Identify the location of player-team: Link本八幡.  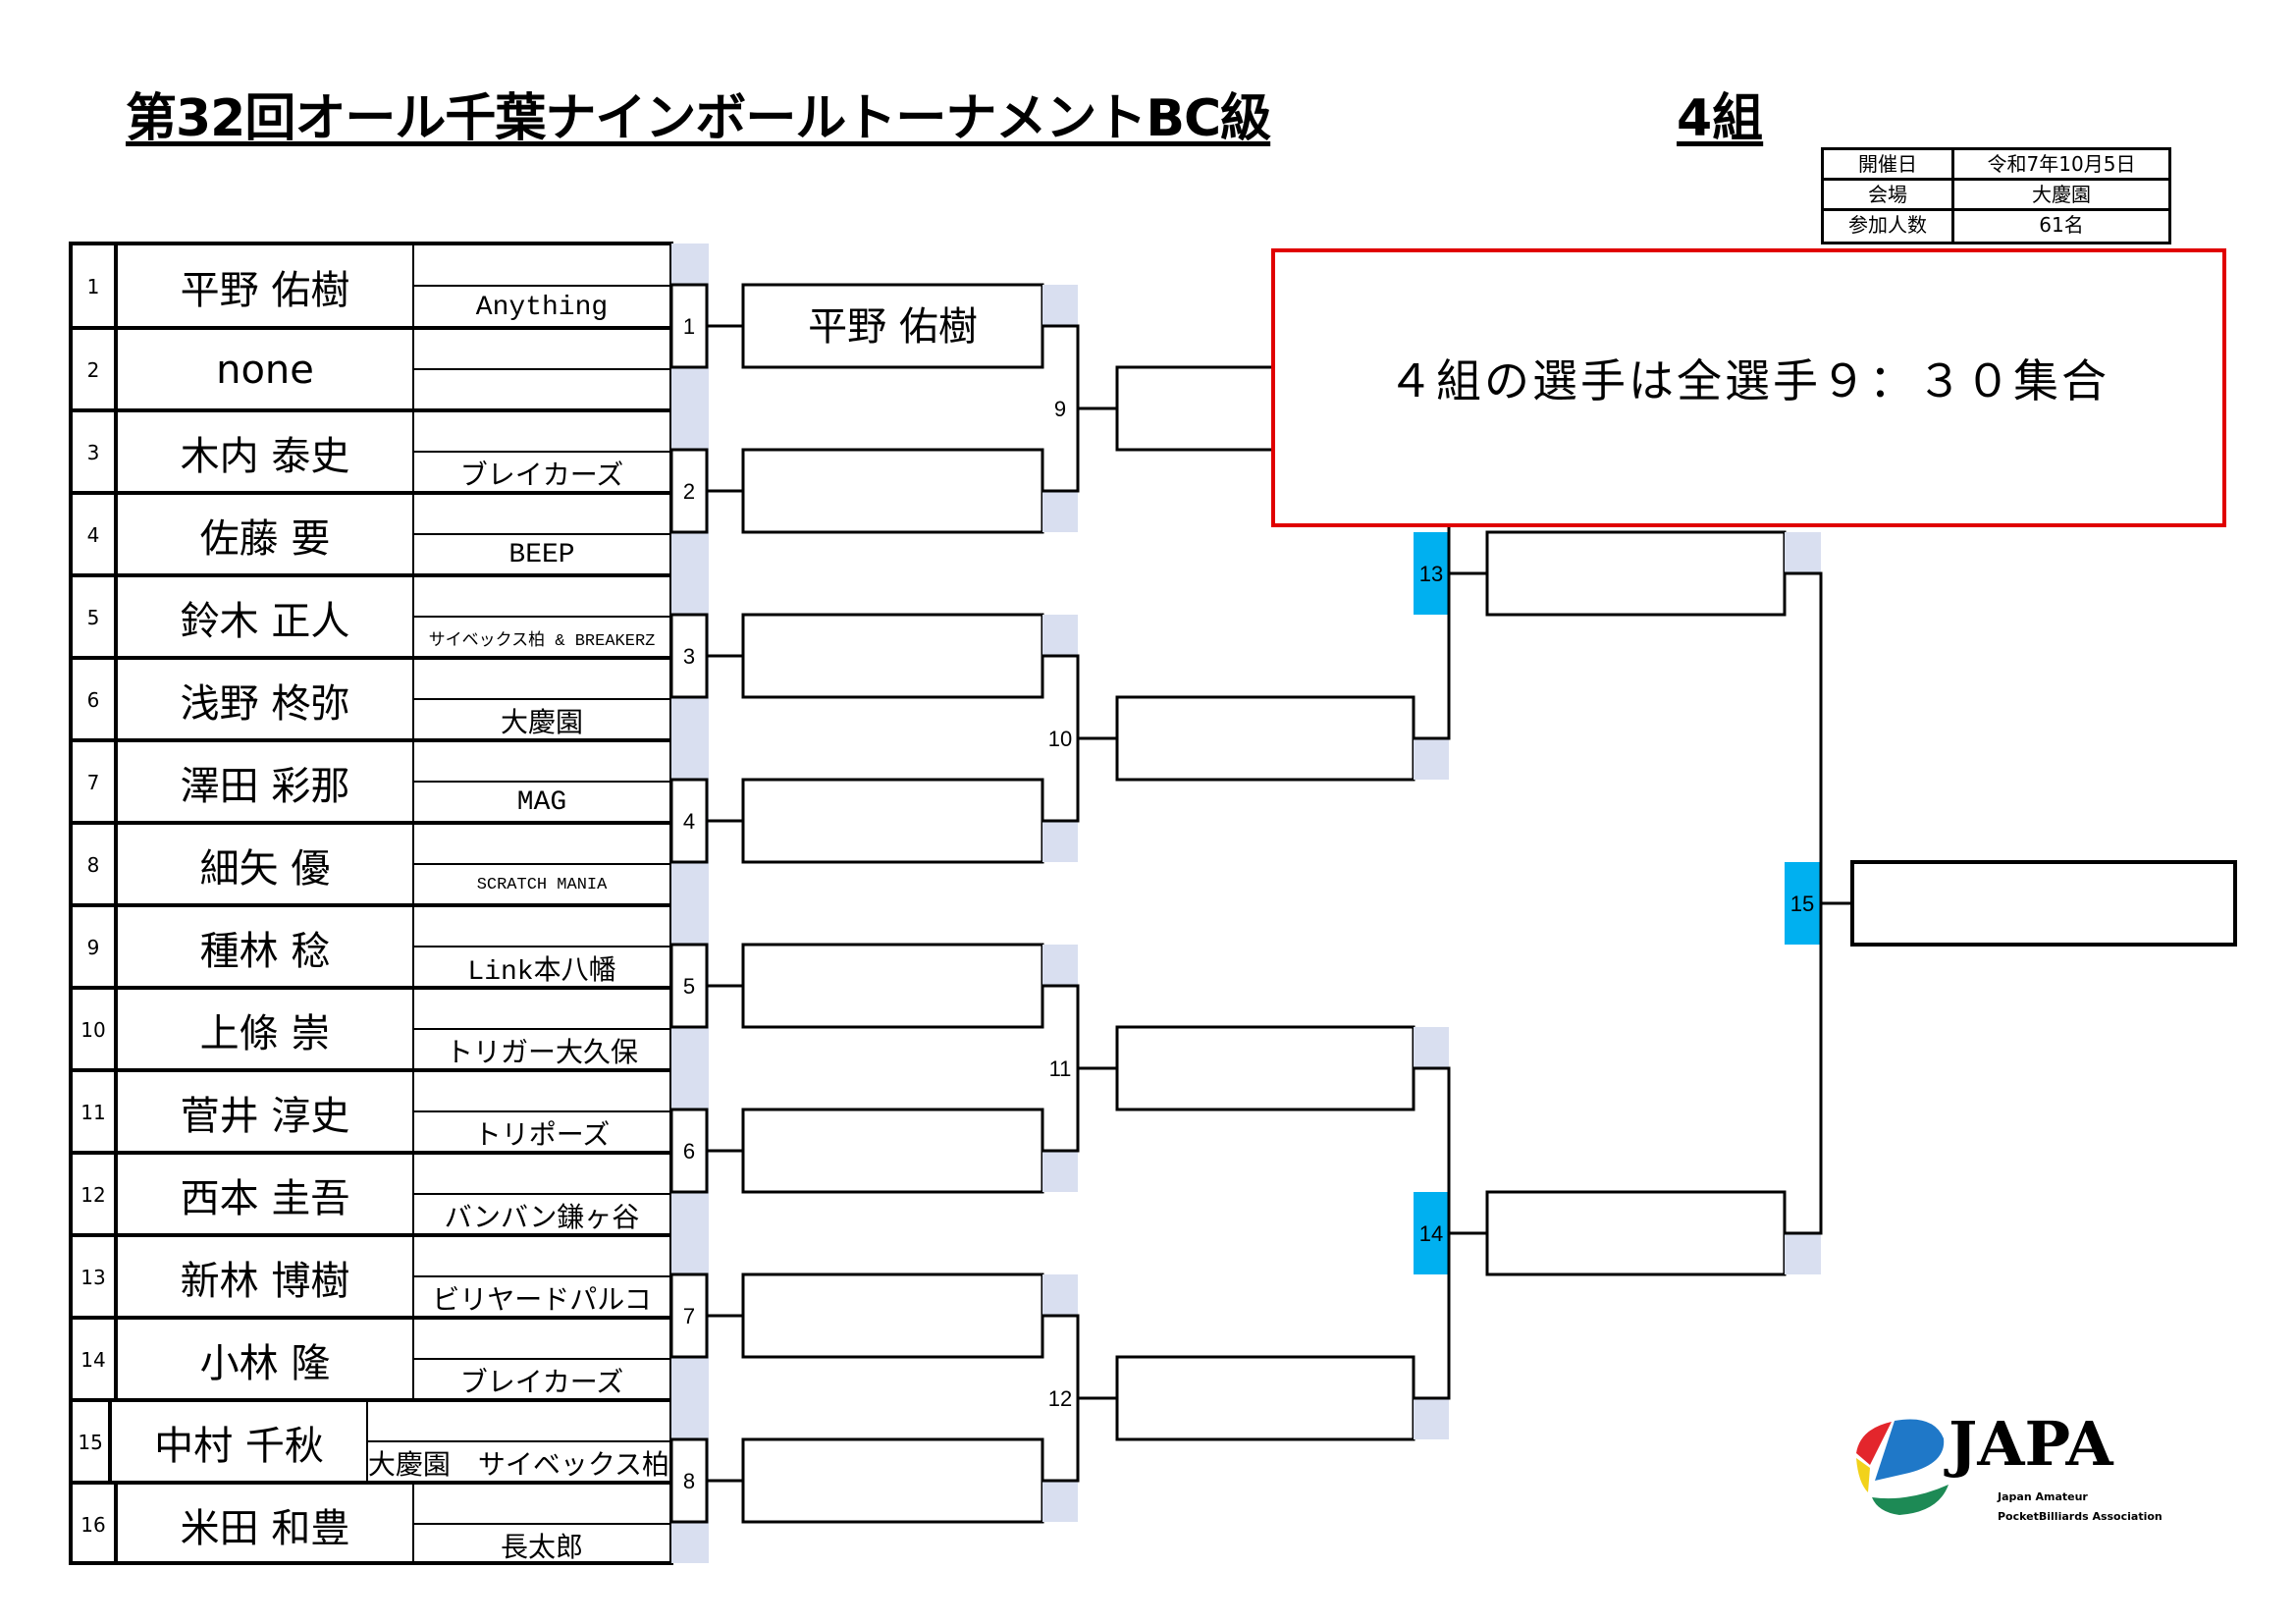
(541, 972).